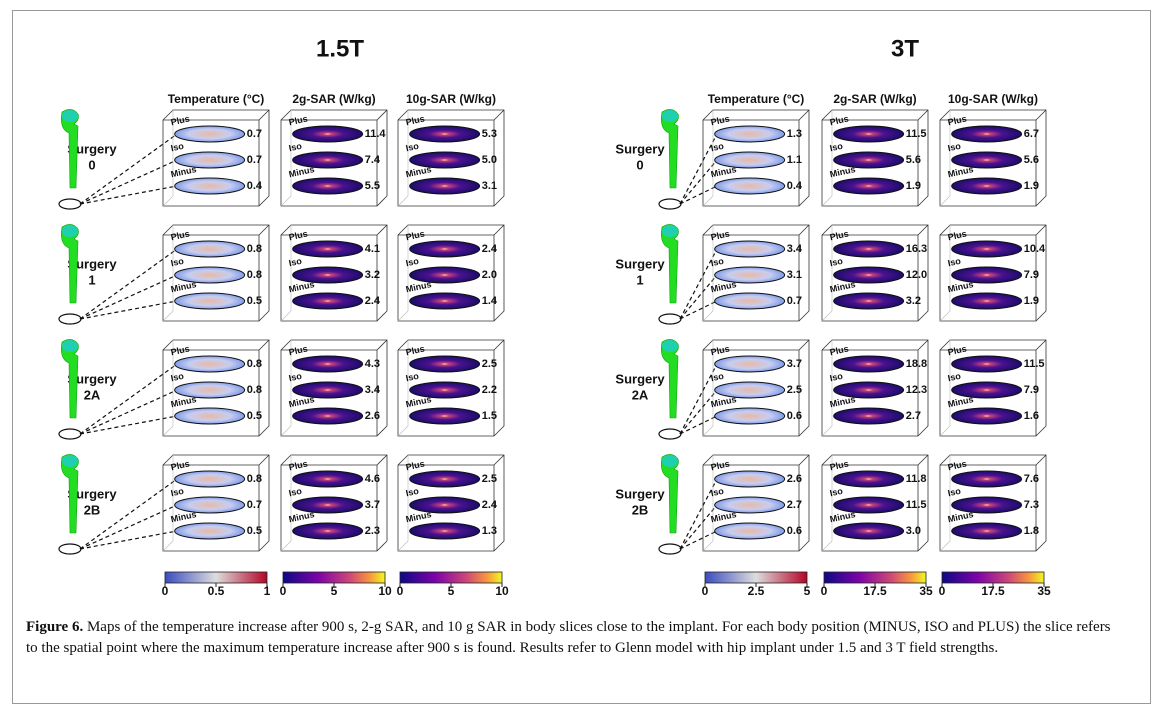  What do you see at coordinates (794, 275) in the screenshot?
I see `slice-value: 3.1` at bounding box center [794, 275].